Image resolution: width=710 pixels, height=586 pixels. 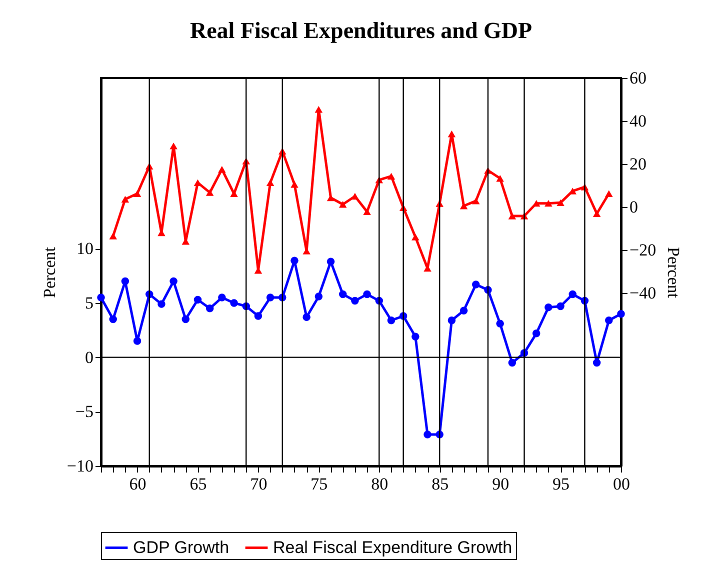 What do you see at coordinates (674, 272) in the screenshot?
I see `y2-axis-title: Percent` at bounding box center [674, 272].